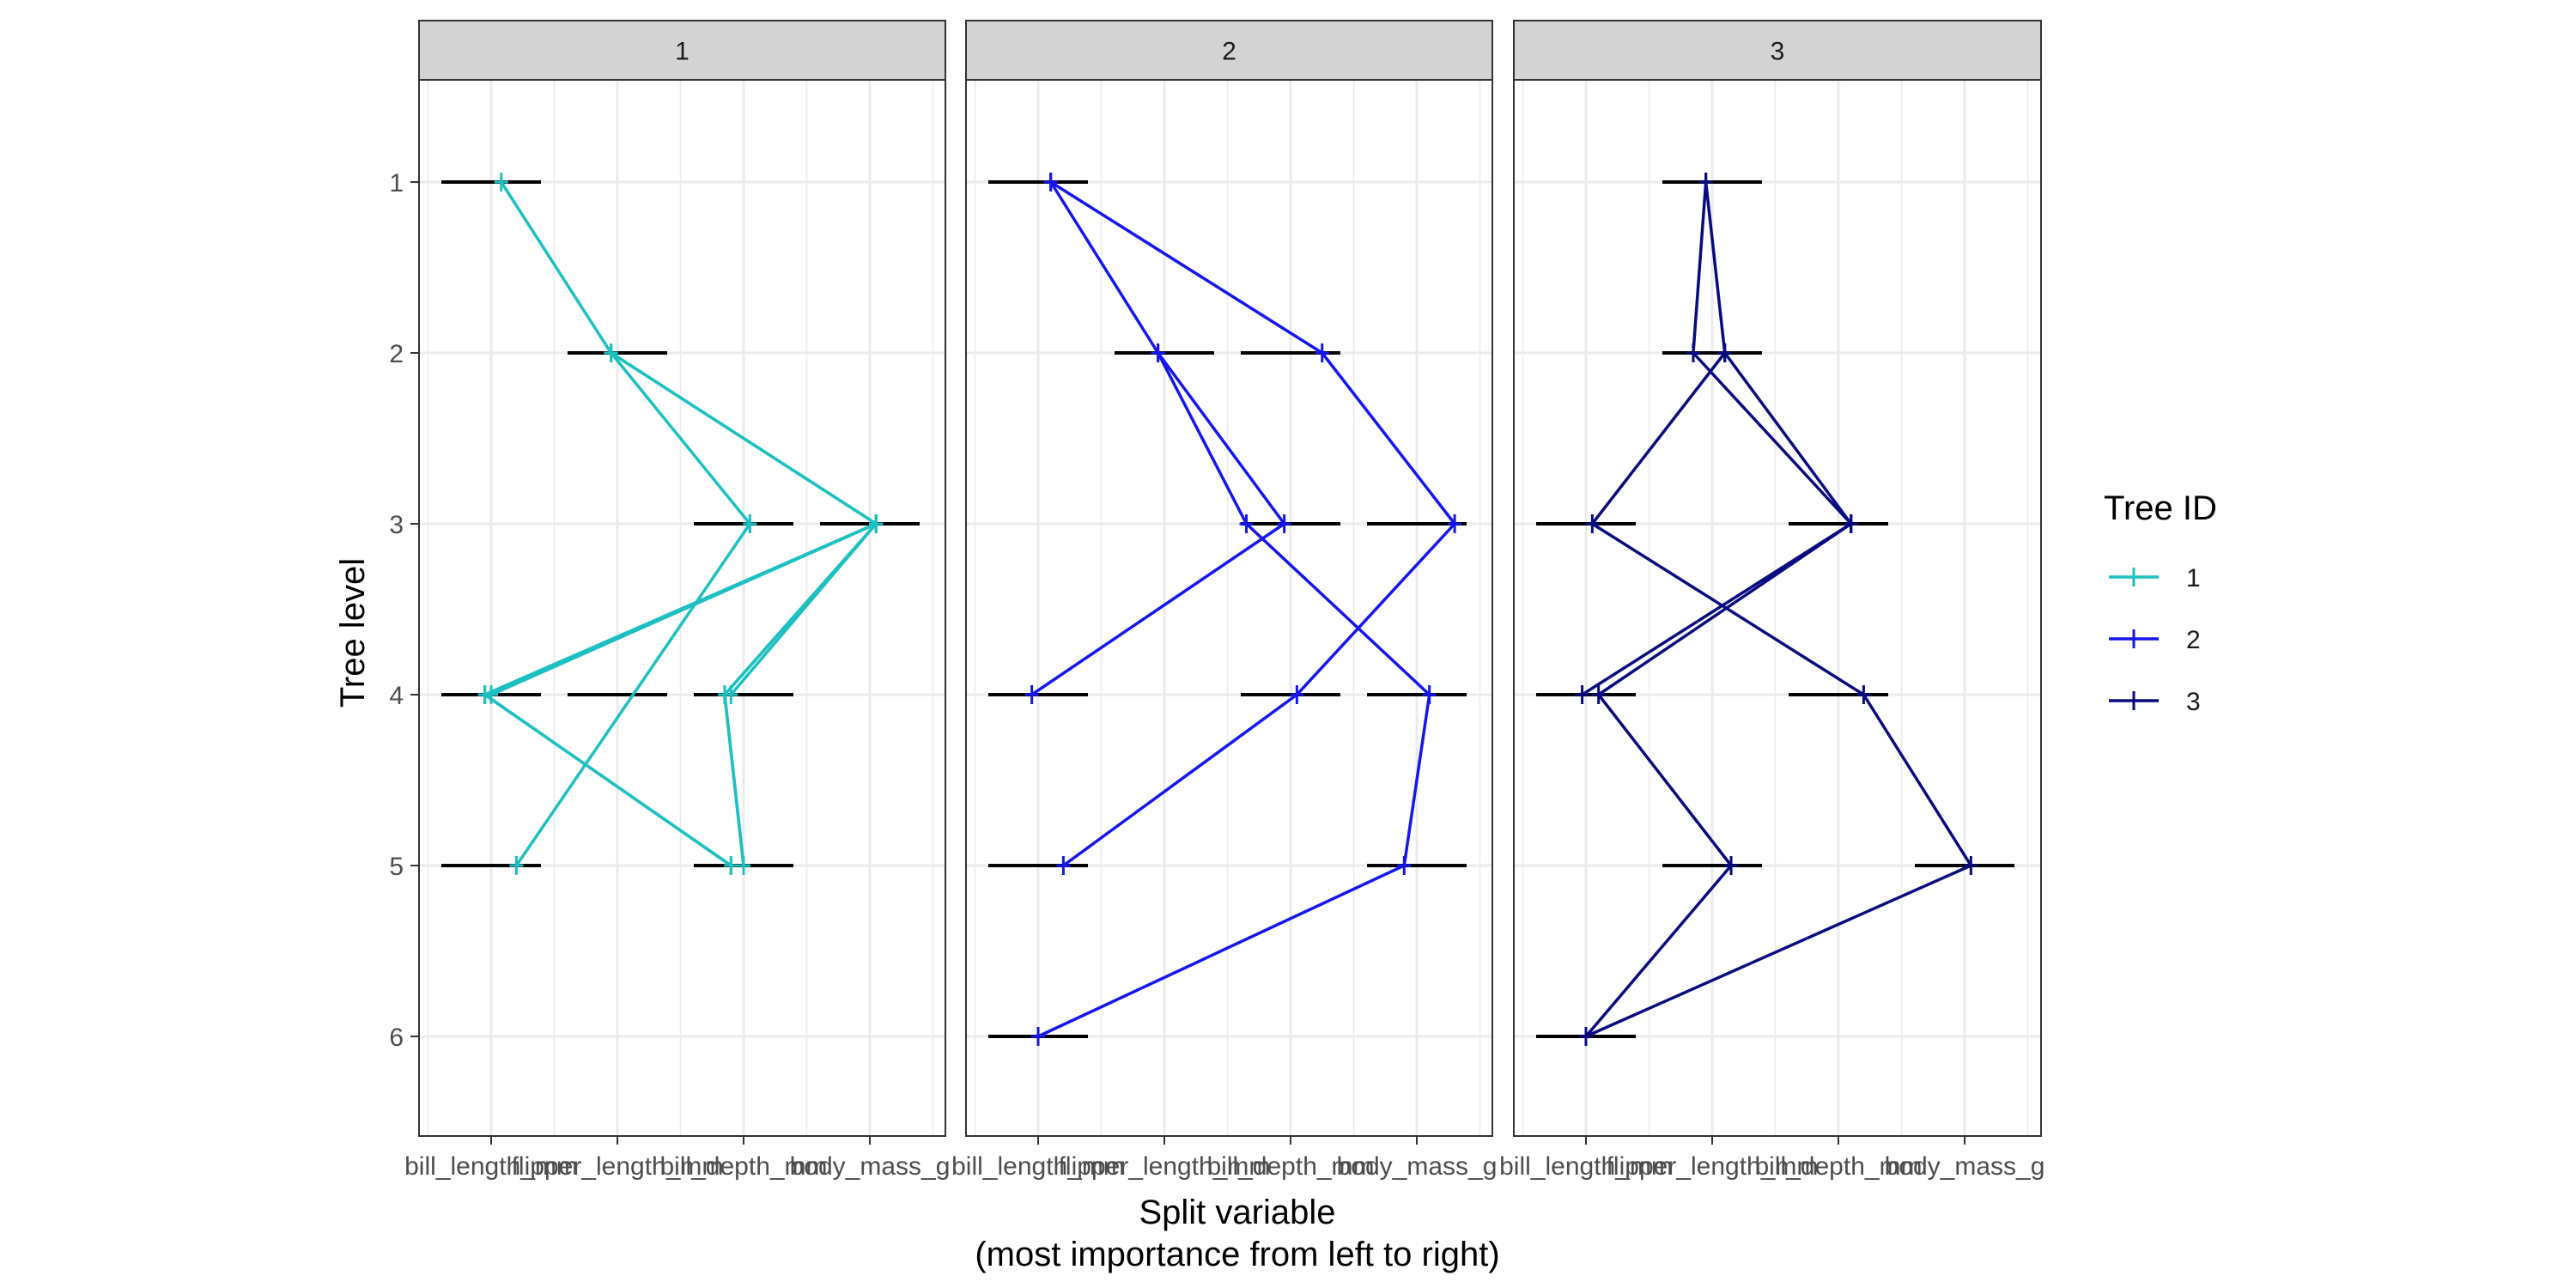 This screenshot has height=1288, width=2576. Describe the element at coordinates (1237, 1213) in the screenshot. I see `x-axis-title: Split variable` at that location.